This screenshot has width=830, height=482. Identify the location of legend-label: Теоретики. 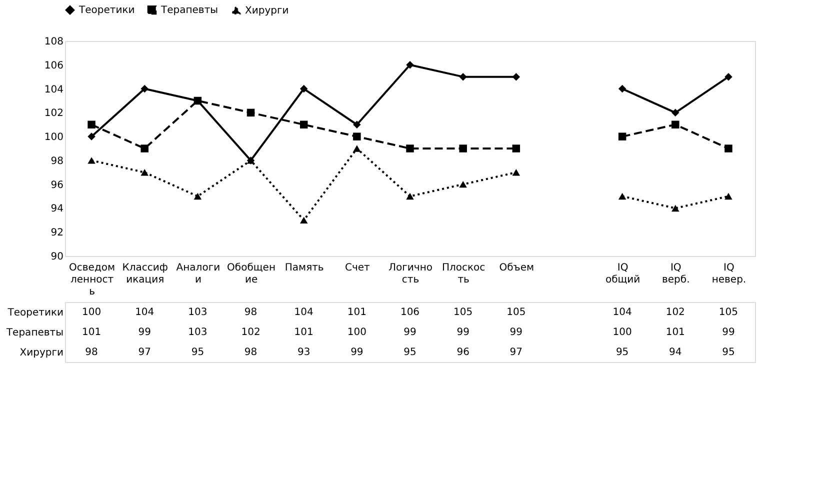
(106, 10).